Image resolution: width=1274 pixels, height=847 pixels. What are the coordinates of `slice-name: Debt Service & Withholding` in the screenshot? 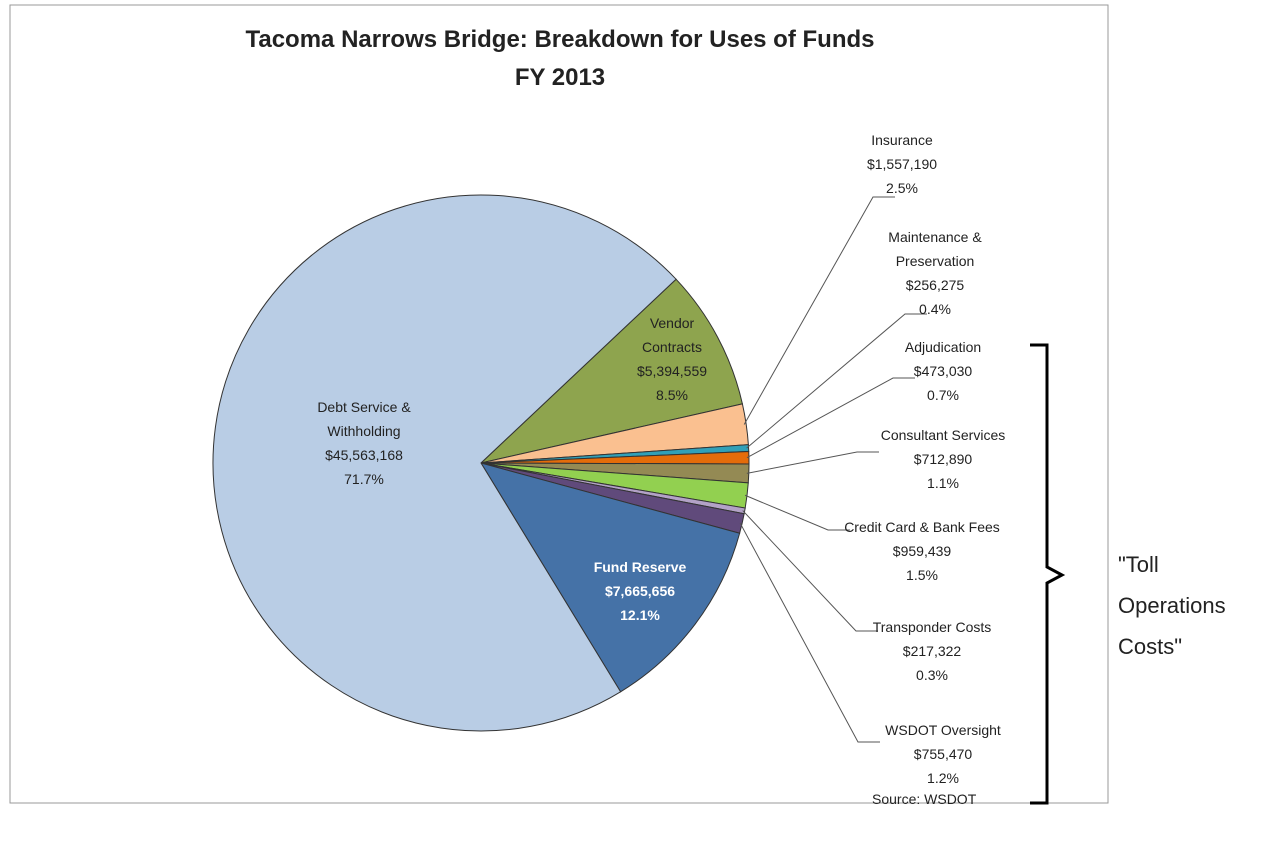 It's located at (364, 419).